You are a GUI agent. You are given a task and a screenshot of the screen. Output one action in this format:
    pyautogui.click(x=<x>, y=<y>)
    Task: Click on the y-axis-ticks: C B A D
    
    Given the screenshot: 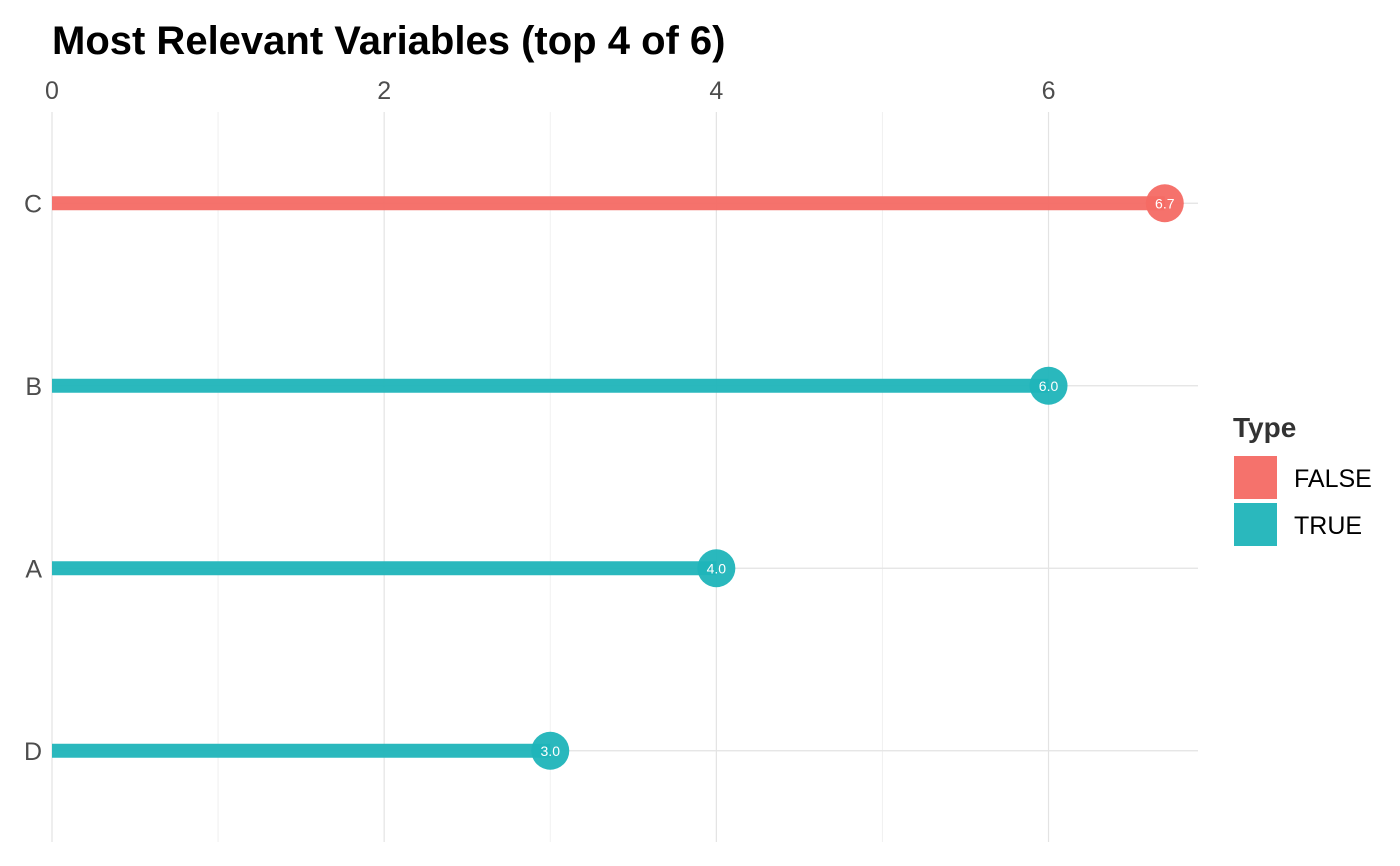 What is the action you would take?
    pyautogui.click(x=33, y=478)
    